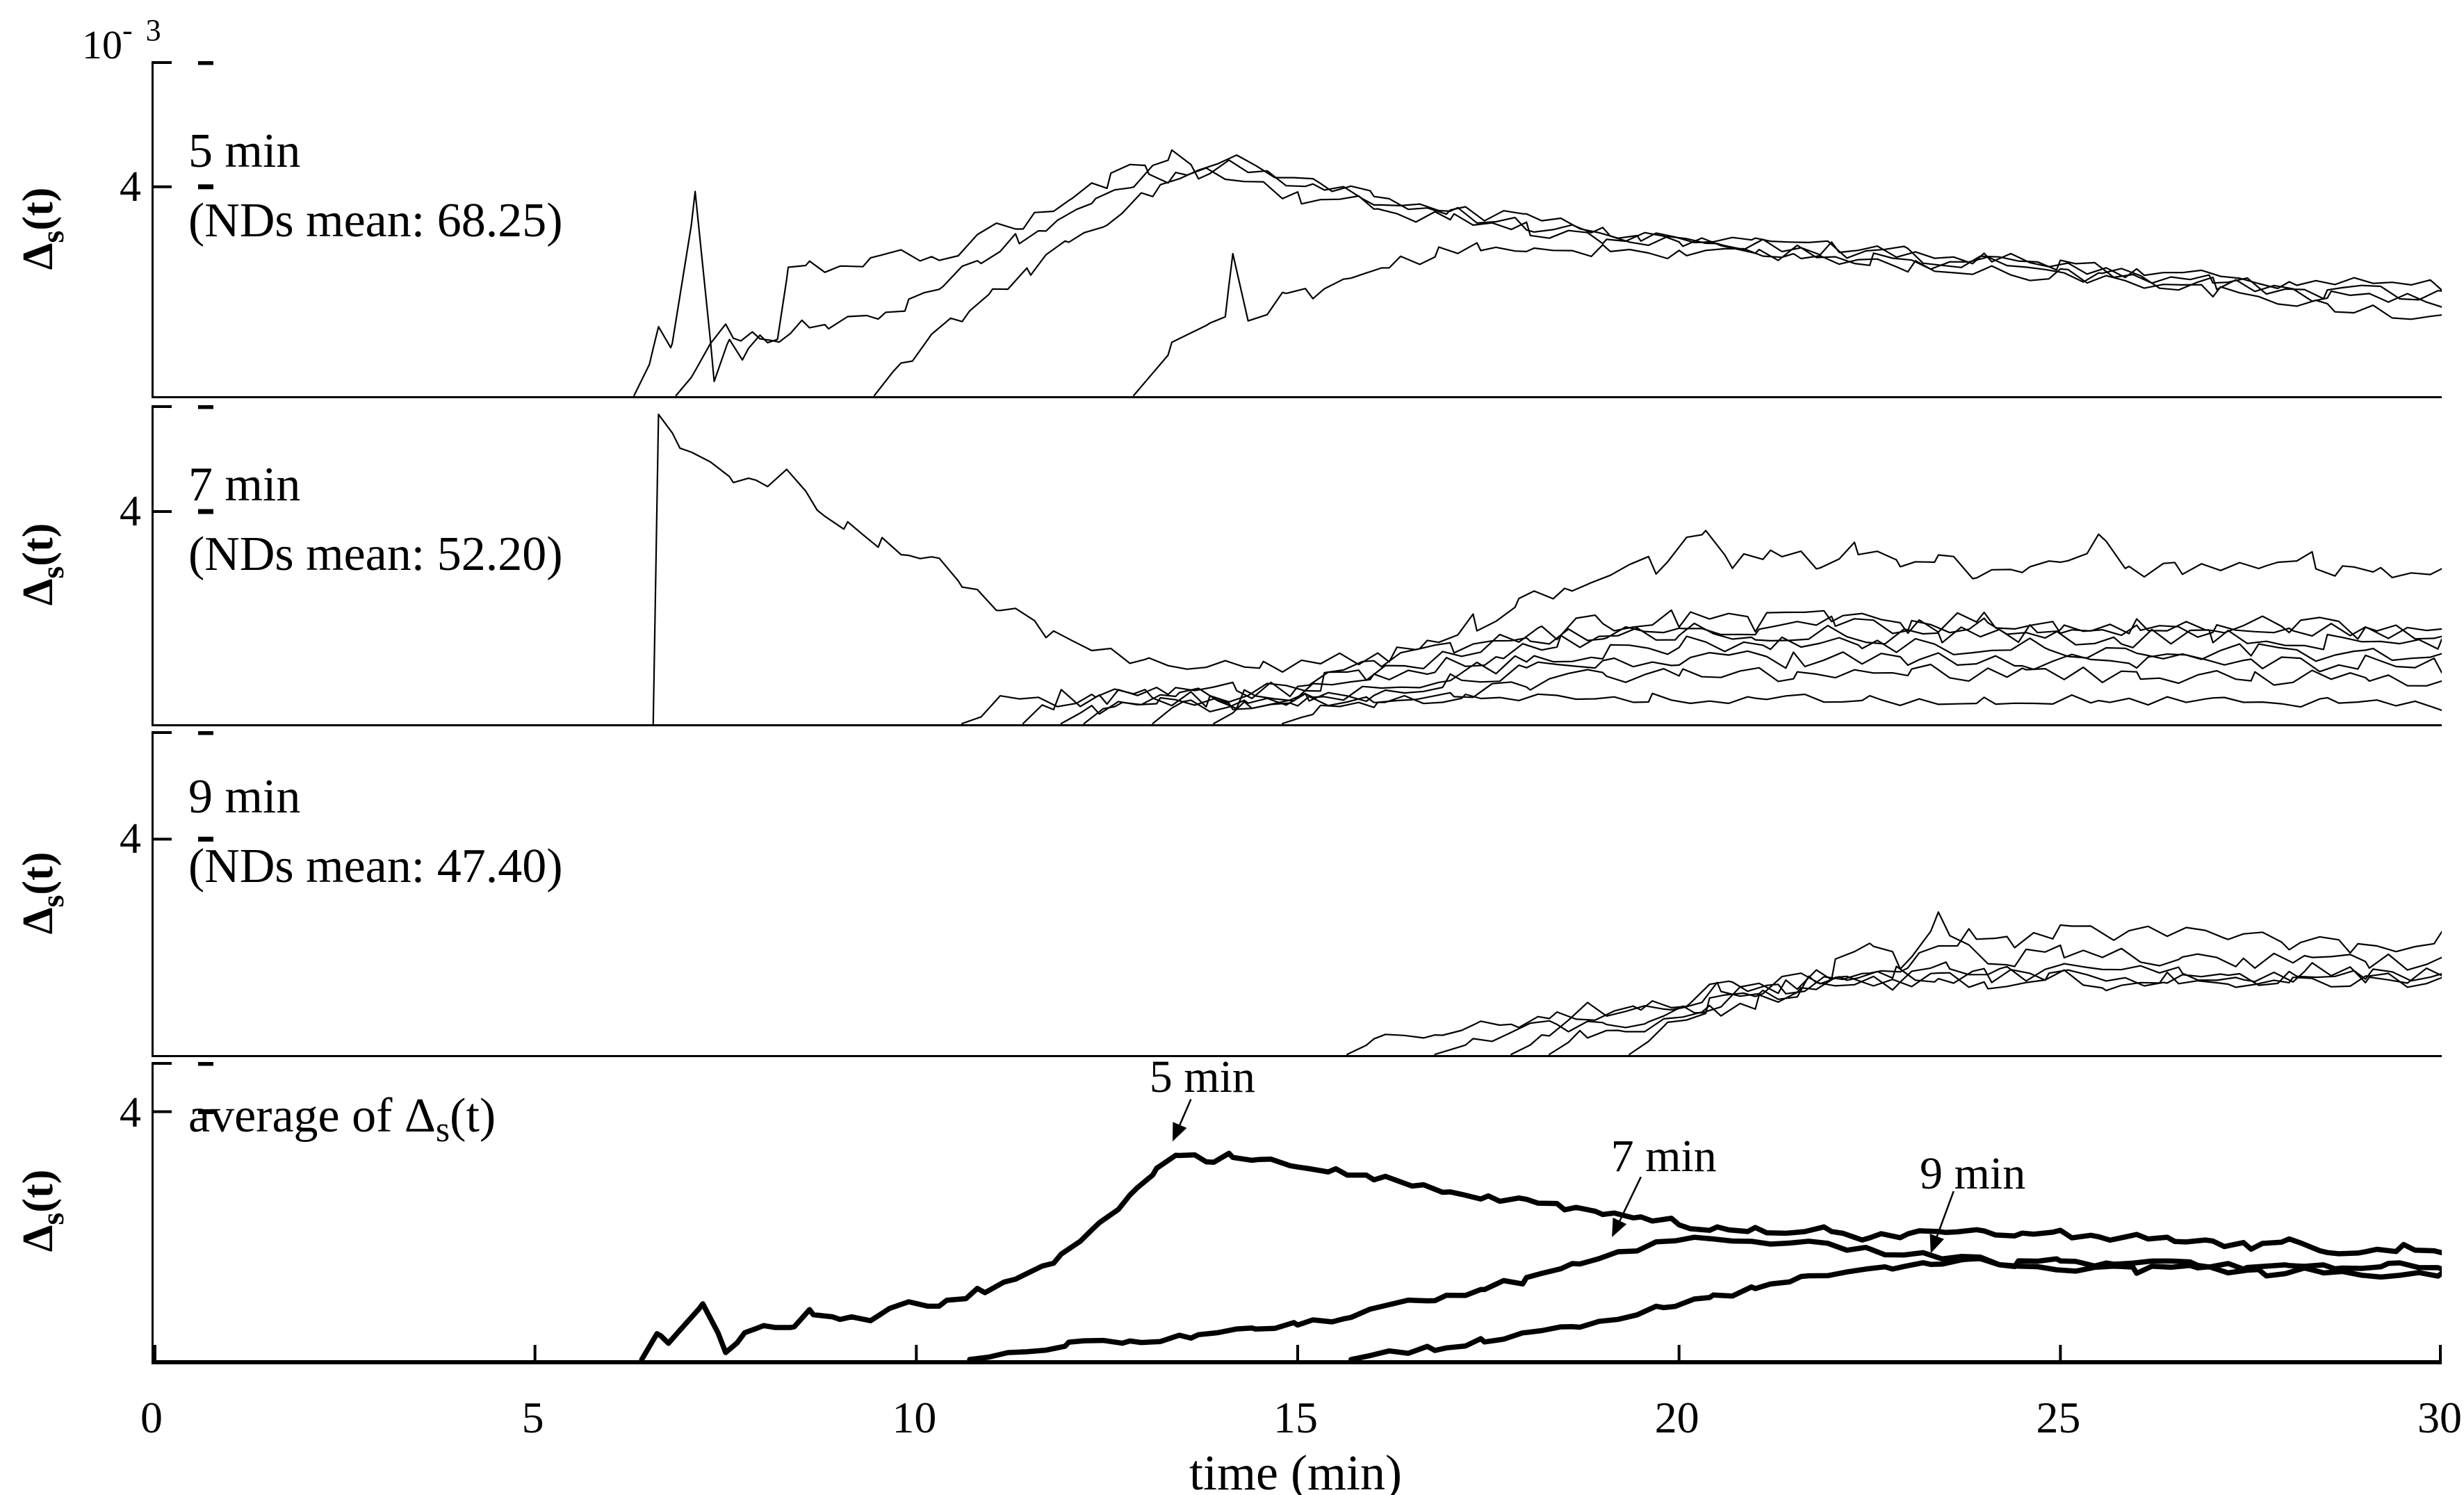  Describe the element at coordinates (143, 30) in the screenshot. I see `scale-exponent: - 3` at that location.